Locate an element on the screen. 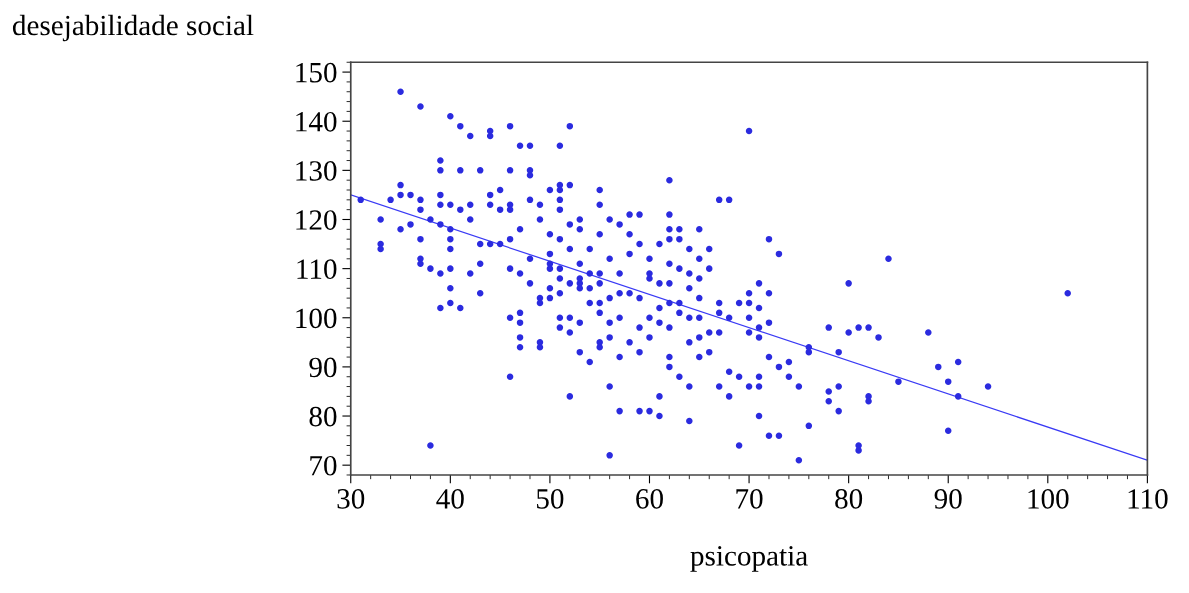  x-tick-label: 50 is located at coordinates (550, 499).